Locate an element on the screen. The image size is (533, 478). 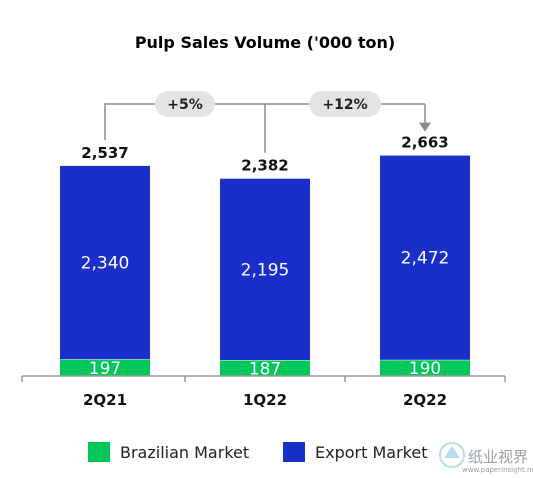
label-brazilian-2Q22: 190 is located at coordinates (425, 369).